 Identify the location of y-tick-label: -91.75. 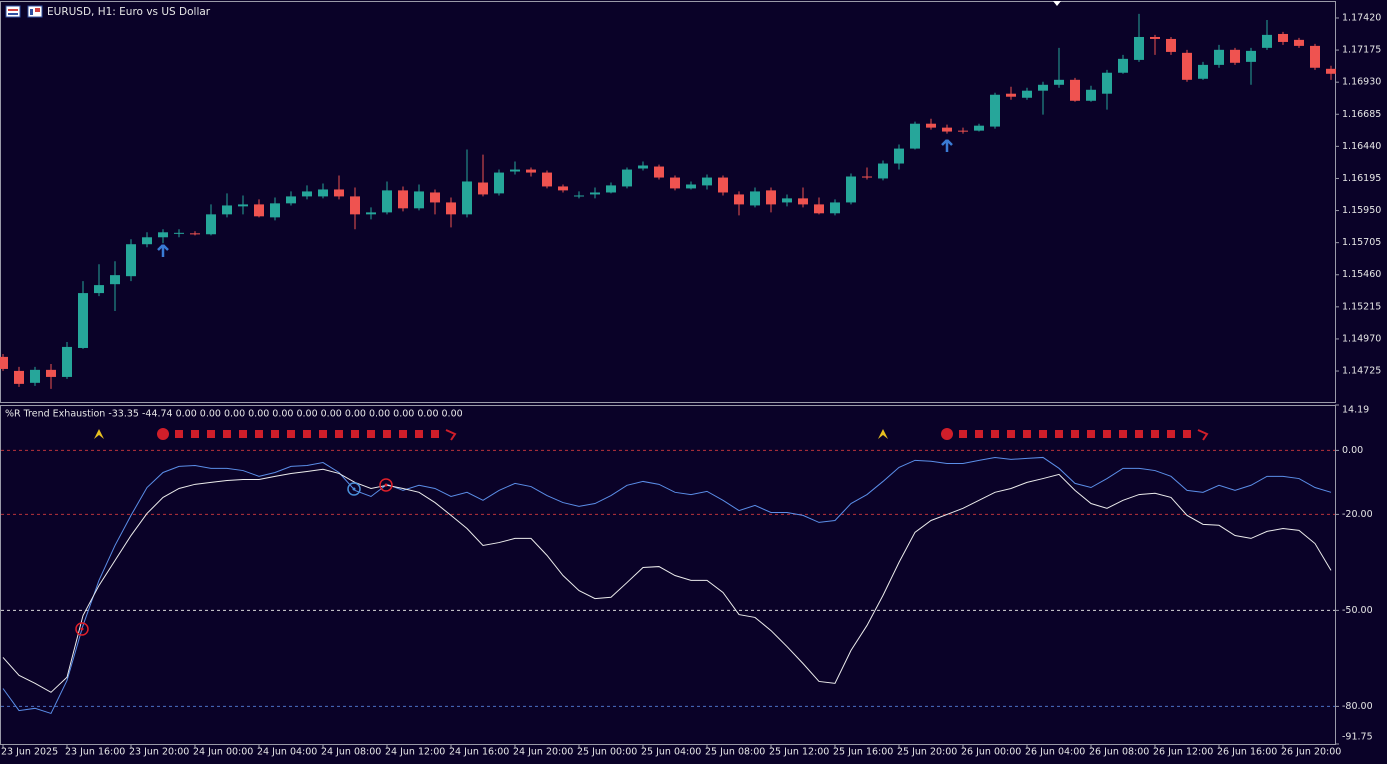
(1357, 737).